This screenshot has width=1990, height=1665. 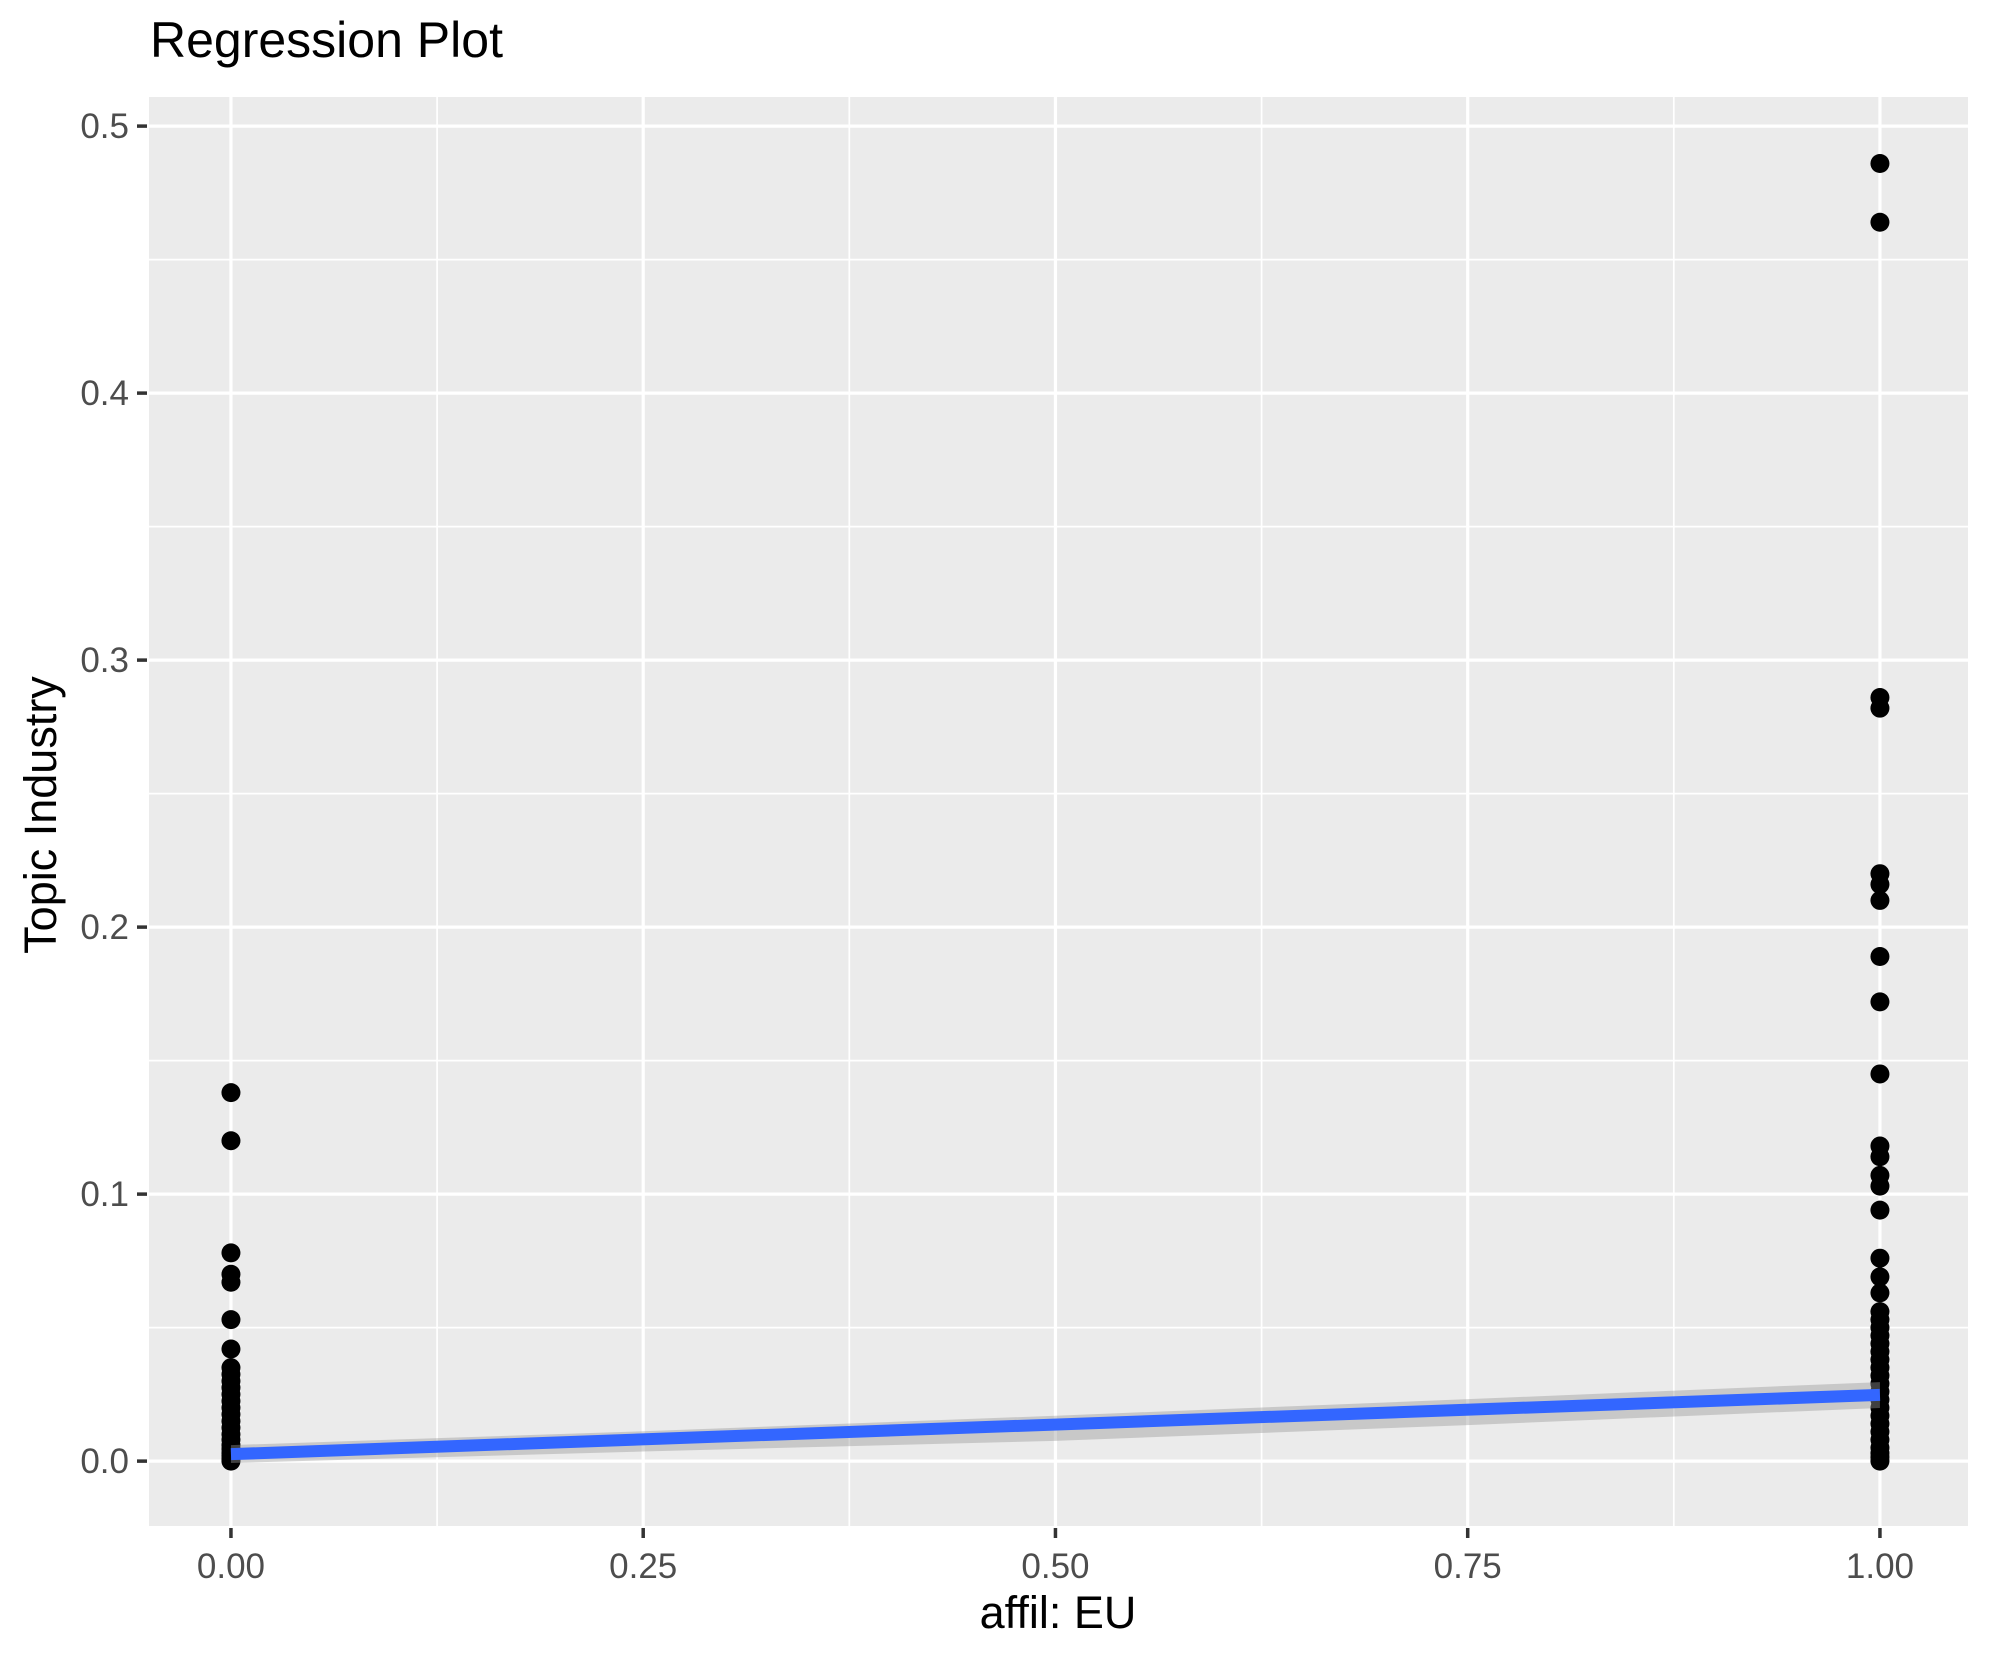 What do you see at coordinates (1468, 1566) in the screenshot?
I see `x-tick-label: 0.75` at bounding box center [1468, 1566].